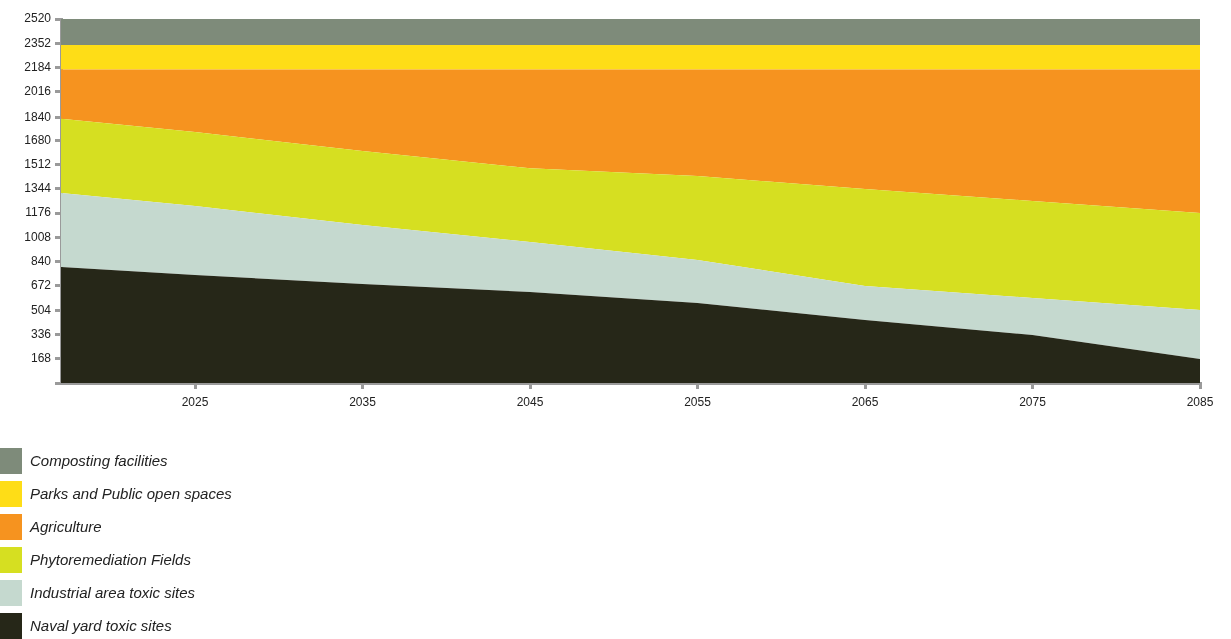  Describe the element at coordinates (41, 260) in the screenshot. I see `y-tick-label: 840` at that location.